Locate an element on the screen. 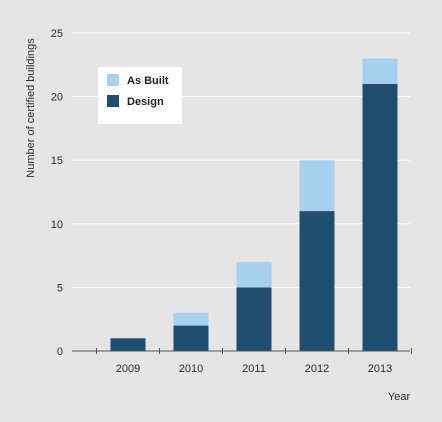  y-tick-label: 20 is located at coordinates (57, 98).